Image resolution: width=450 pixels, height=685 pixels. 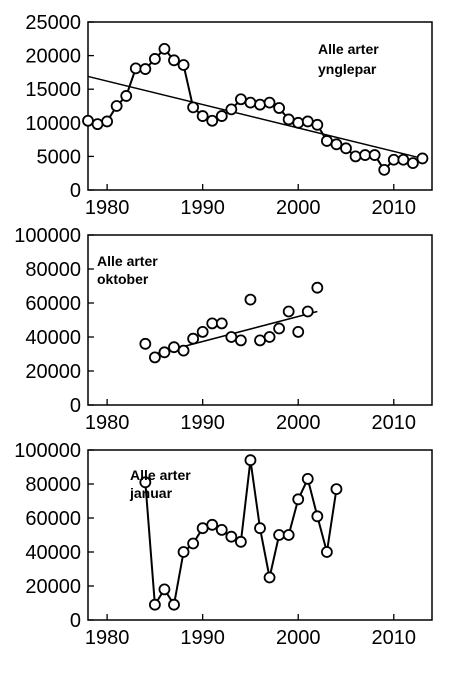 What do you see at coordinates (151, 493) in the screenshot?
I see `annotation-line2: januar` at bounding box center [151, 493].